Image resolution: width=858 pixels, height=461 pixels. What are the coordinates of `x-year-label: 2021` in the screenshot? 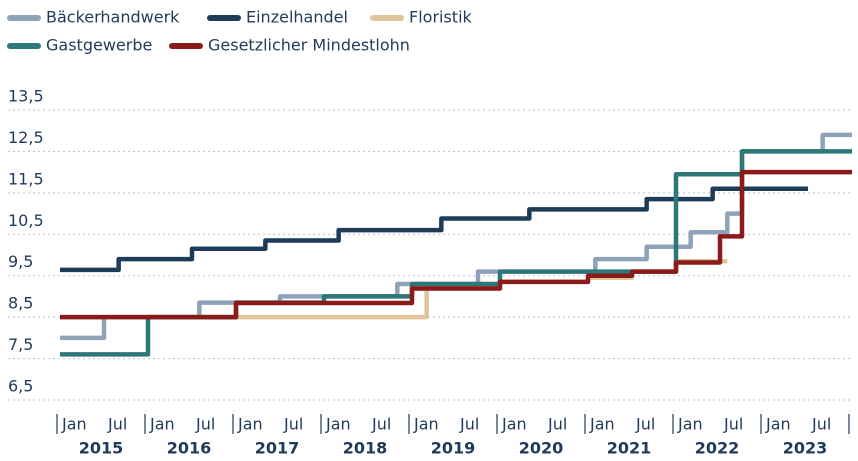 It's located at (629, 448).